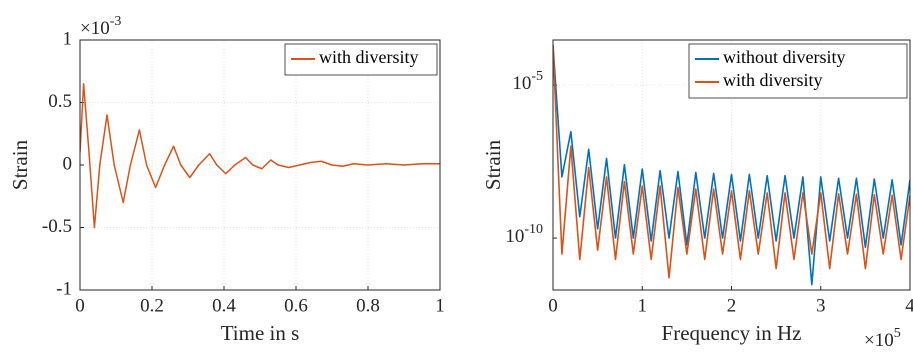  I want to click on y-tick-label: 10-10, so click(524, 234).